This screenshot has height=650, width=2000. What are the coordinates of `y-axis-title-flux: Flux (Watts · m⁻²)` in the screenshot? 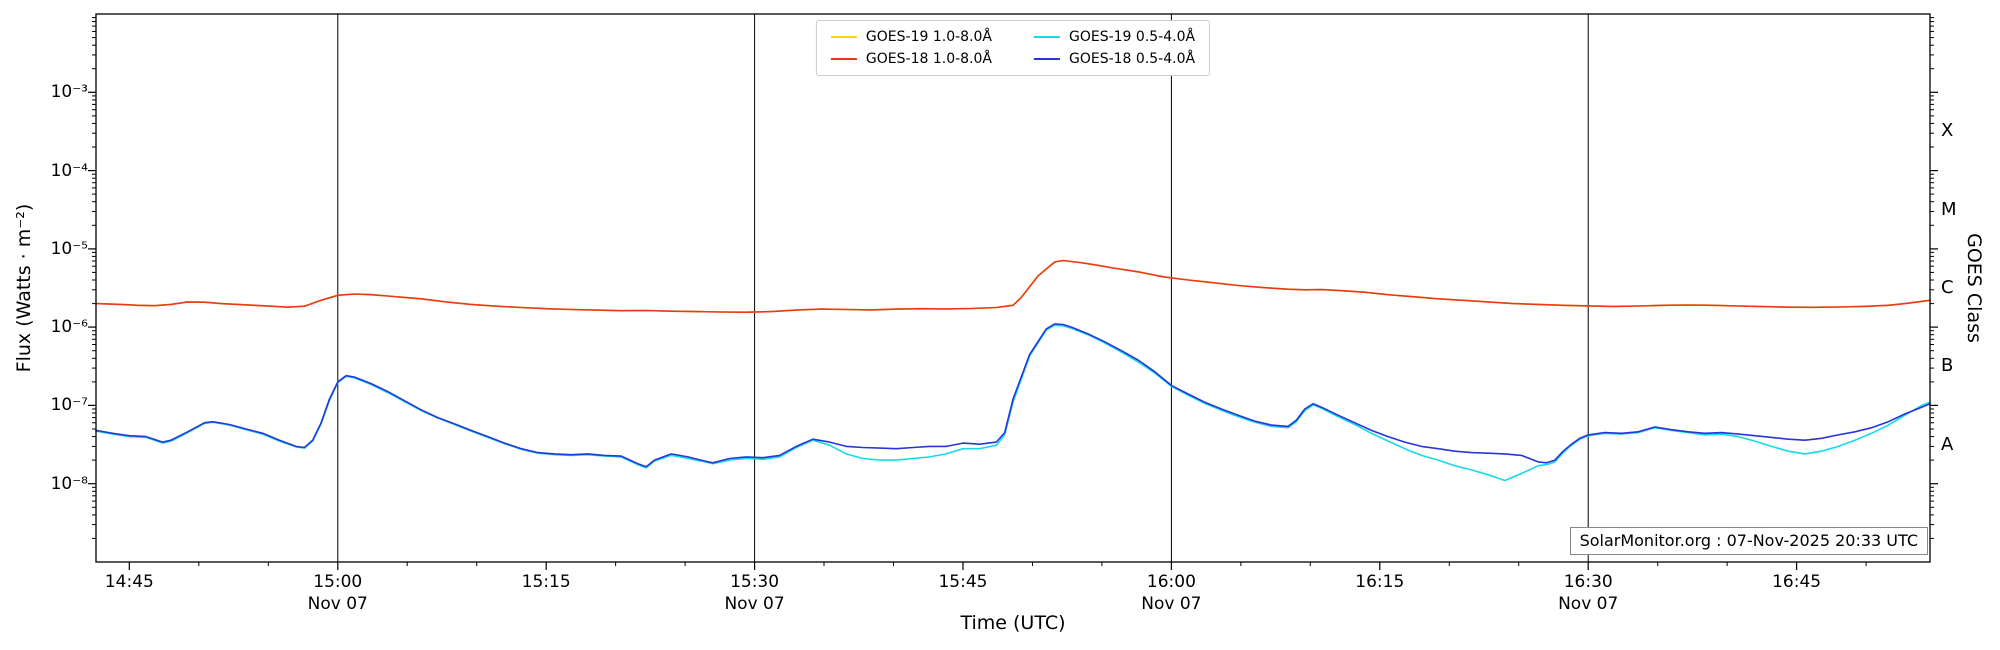 It's located at (24, 288).